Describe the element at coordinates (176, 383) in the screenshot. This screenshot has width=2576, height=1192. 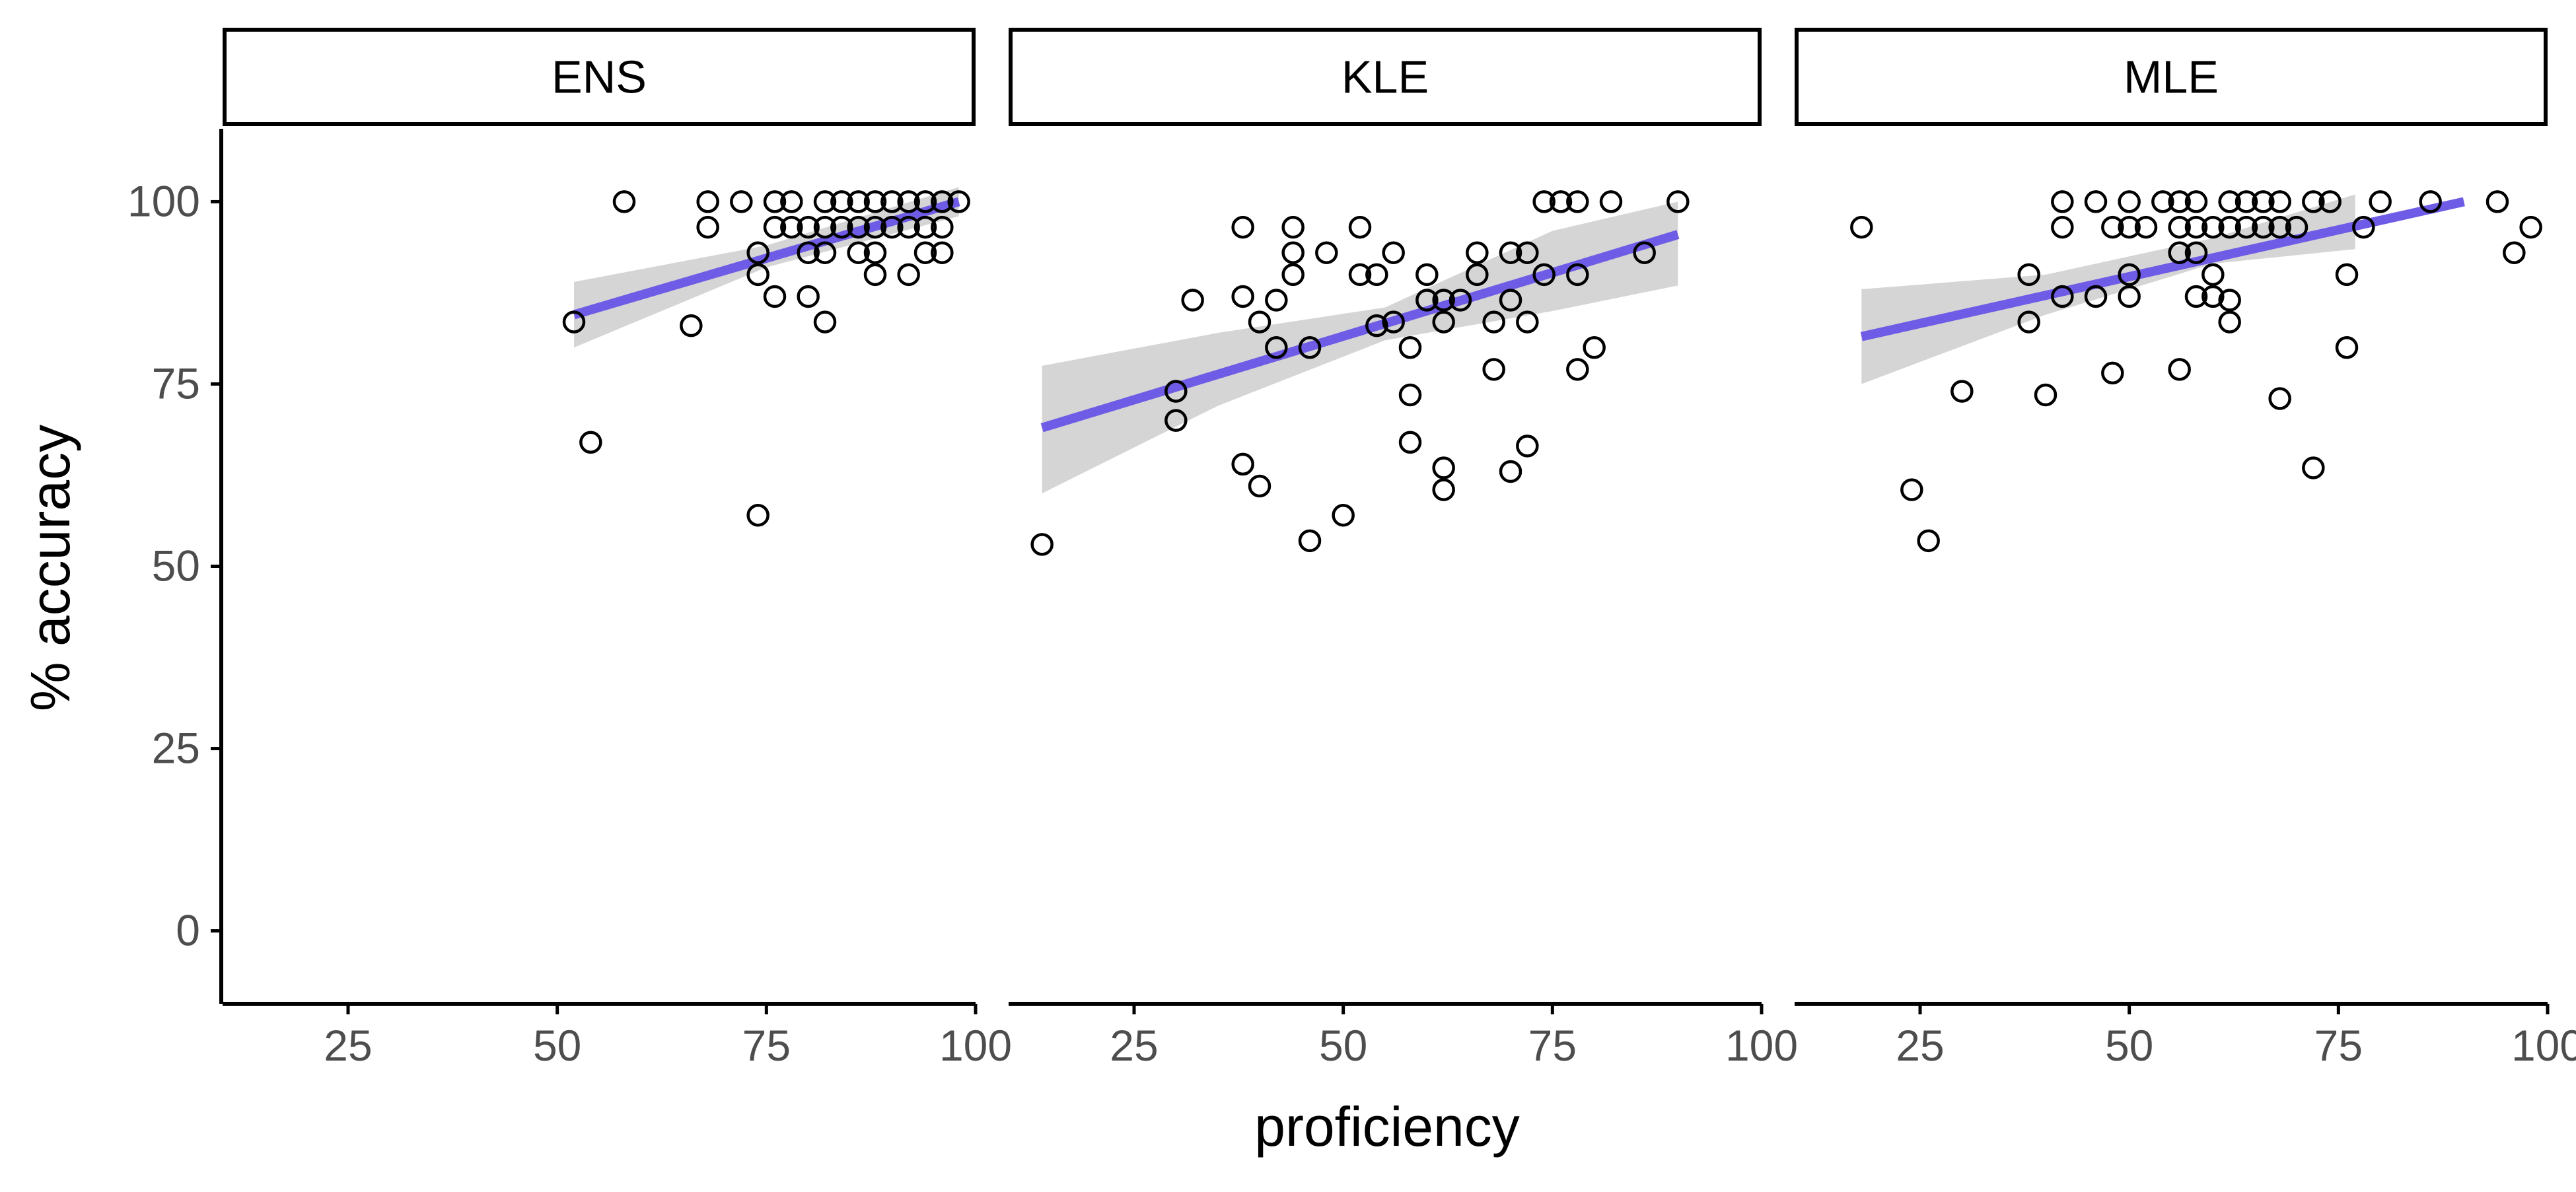
I see `y-tick-label: 75` at that location.